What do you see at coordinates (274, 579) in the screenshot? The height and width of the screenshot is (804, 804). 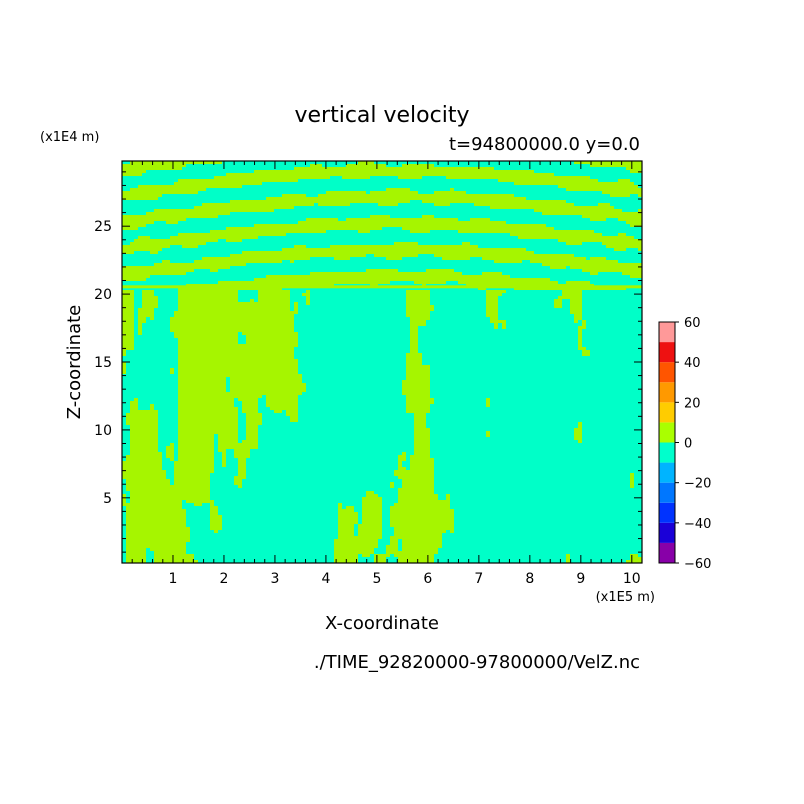 I see `x-tick-label: 3` at bounding box center [274, 579].